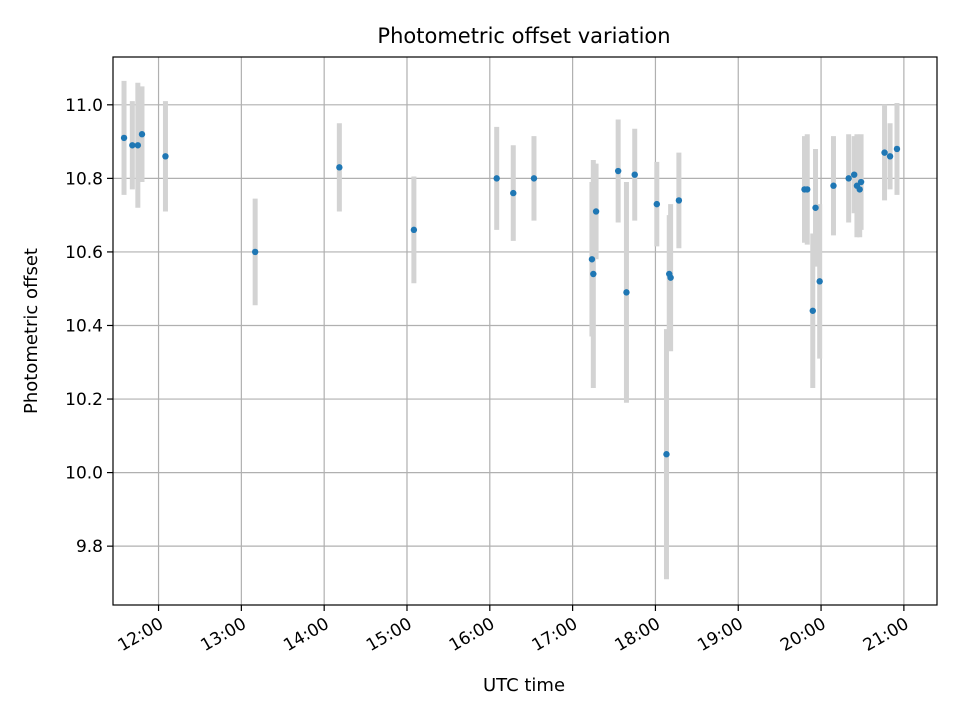 Image resolution: width=960 pixels, height=720 pixels. What do you see at coordinates (84, 474) in the screenshot?
I see `y-tick-label: 10.0` at bounding box center [84, 474].